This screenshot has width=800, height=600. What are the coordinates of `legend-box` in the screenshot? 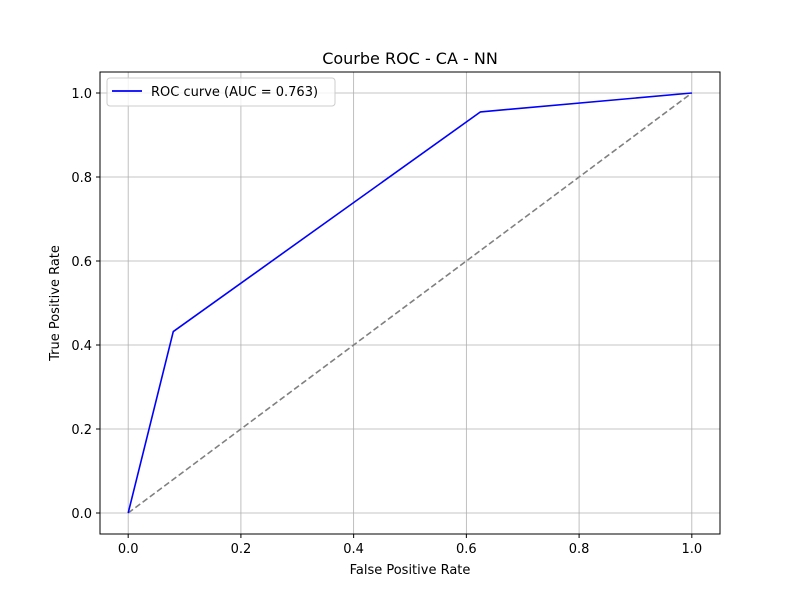 It's located at (221, 92).